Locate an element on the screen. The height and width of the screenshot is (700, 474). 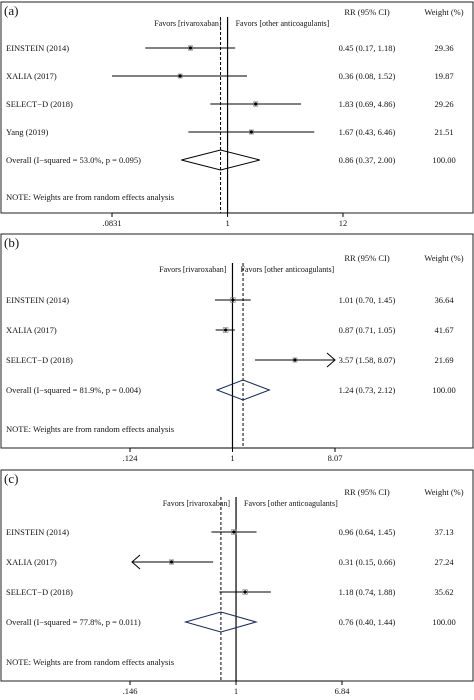
x-tick-label: 8.07 is located at coordinates (335, 458).